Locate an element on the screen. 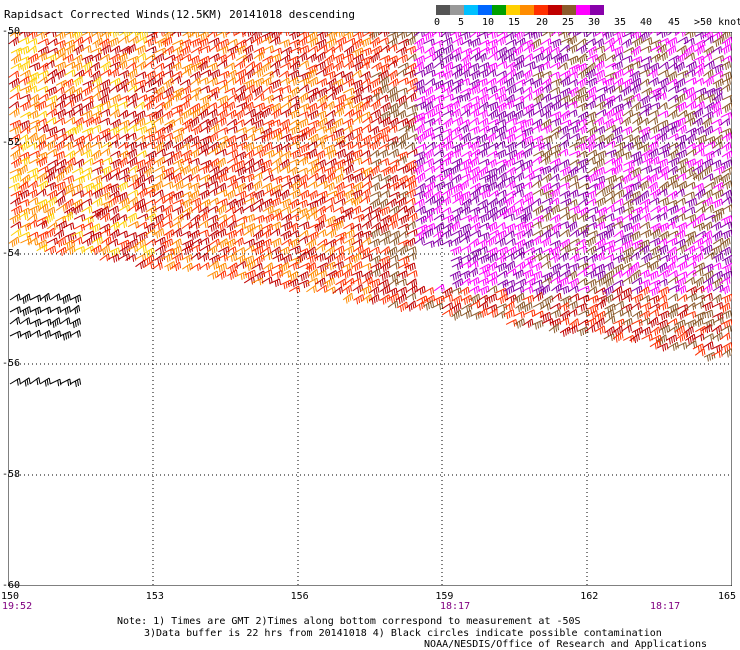  swath-time-label: 19:52 is located at coordinates (17, 606).